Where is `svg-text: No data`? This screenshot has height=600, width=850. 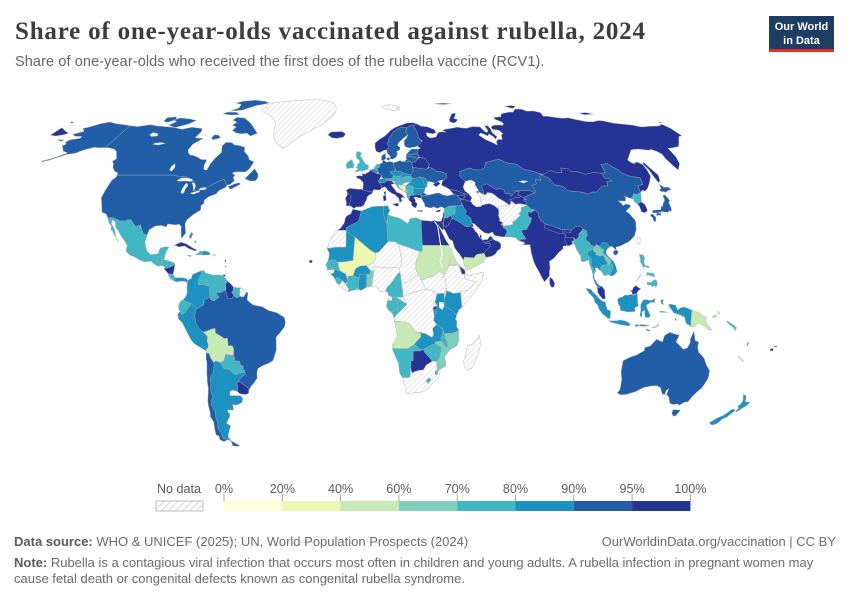
svg-text: No data is located at coordinates (179, 489).